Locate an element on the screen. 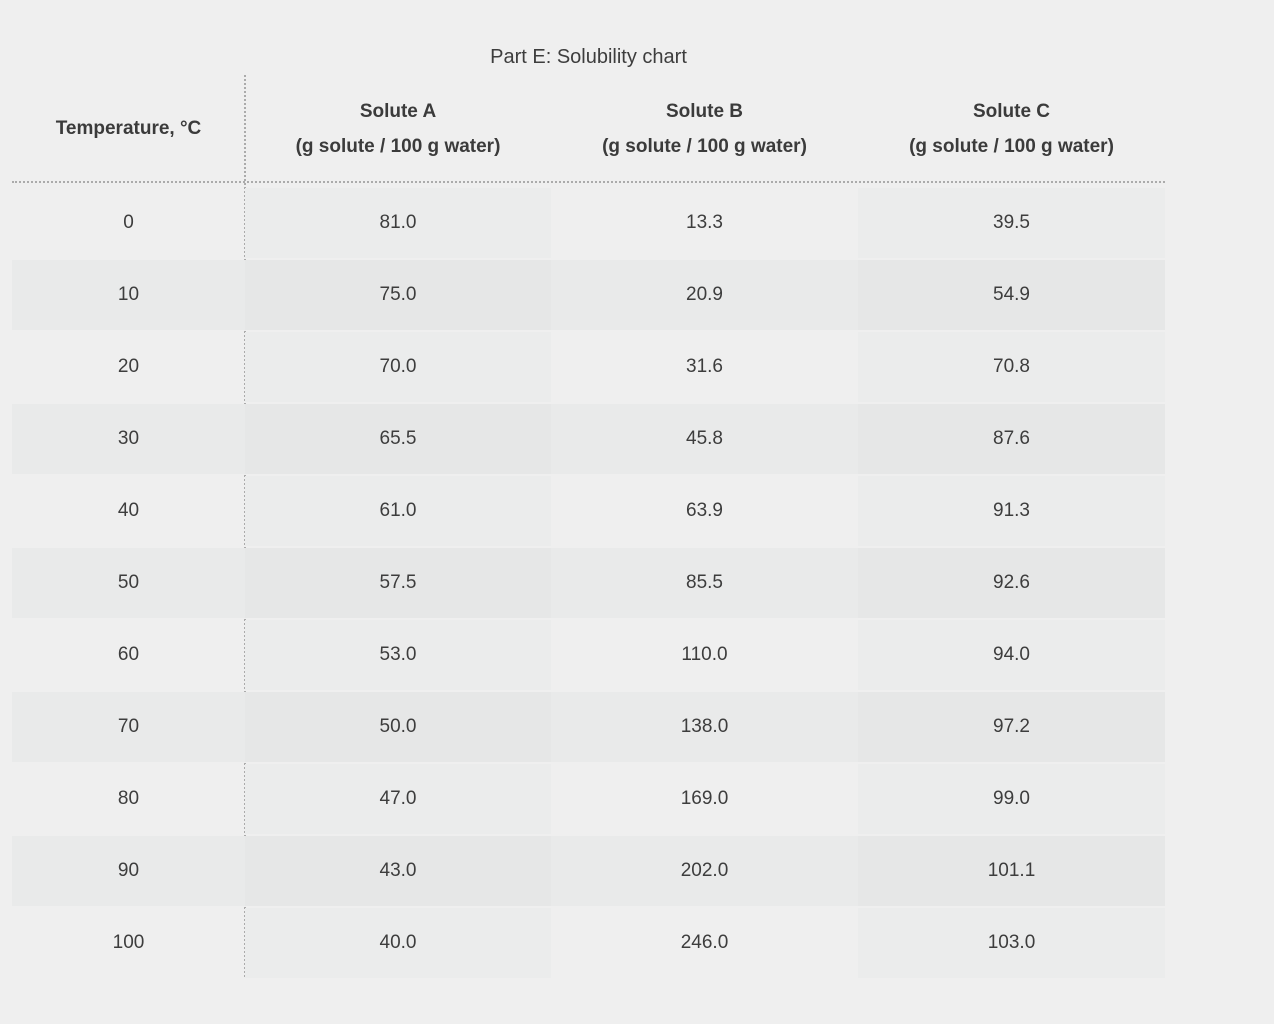 Image resolution: width=1274 pixels, height=1024 pixels. table-row: 70 50.0 138.0 97.2 is located at coordinates (588, 727).